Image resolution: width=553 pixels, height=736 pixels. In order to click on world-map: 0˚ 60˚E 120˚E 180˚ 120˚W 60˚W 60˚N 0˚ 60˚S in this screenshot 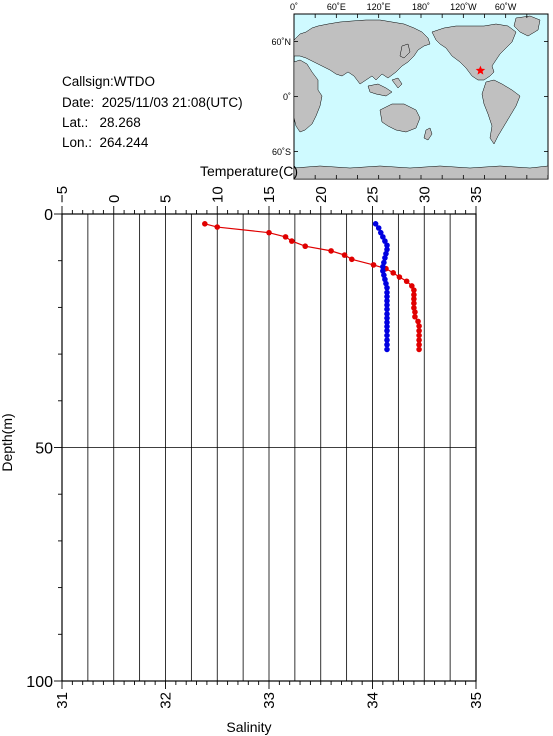, I will do `click(410, 91)`.